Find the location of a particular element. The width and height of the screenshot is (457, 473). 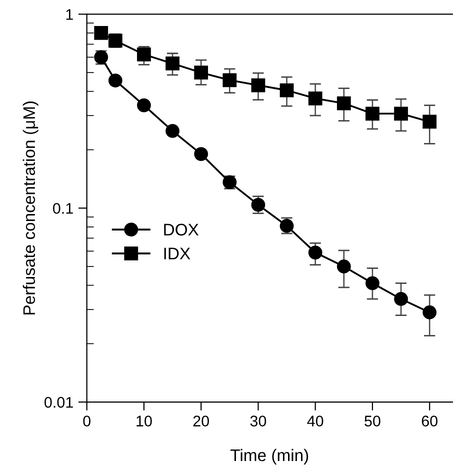

x-tick-label: 50 is located at coordinates (372, 421).